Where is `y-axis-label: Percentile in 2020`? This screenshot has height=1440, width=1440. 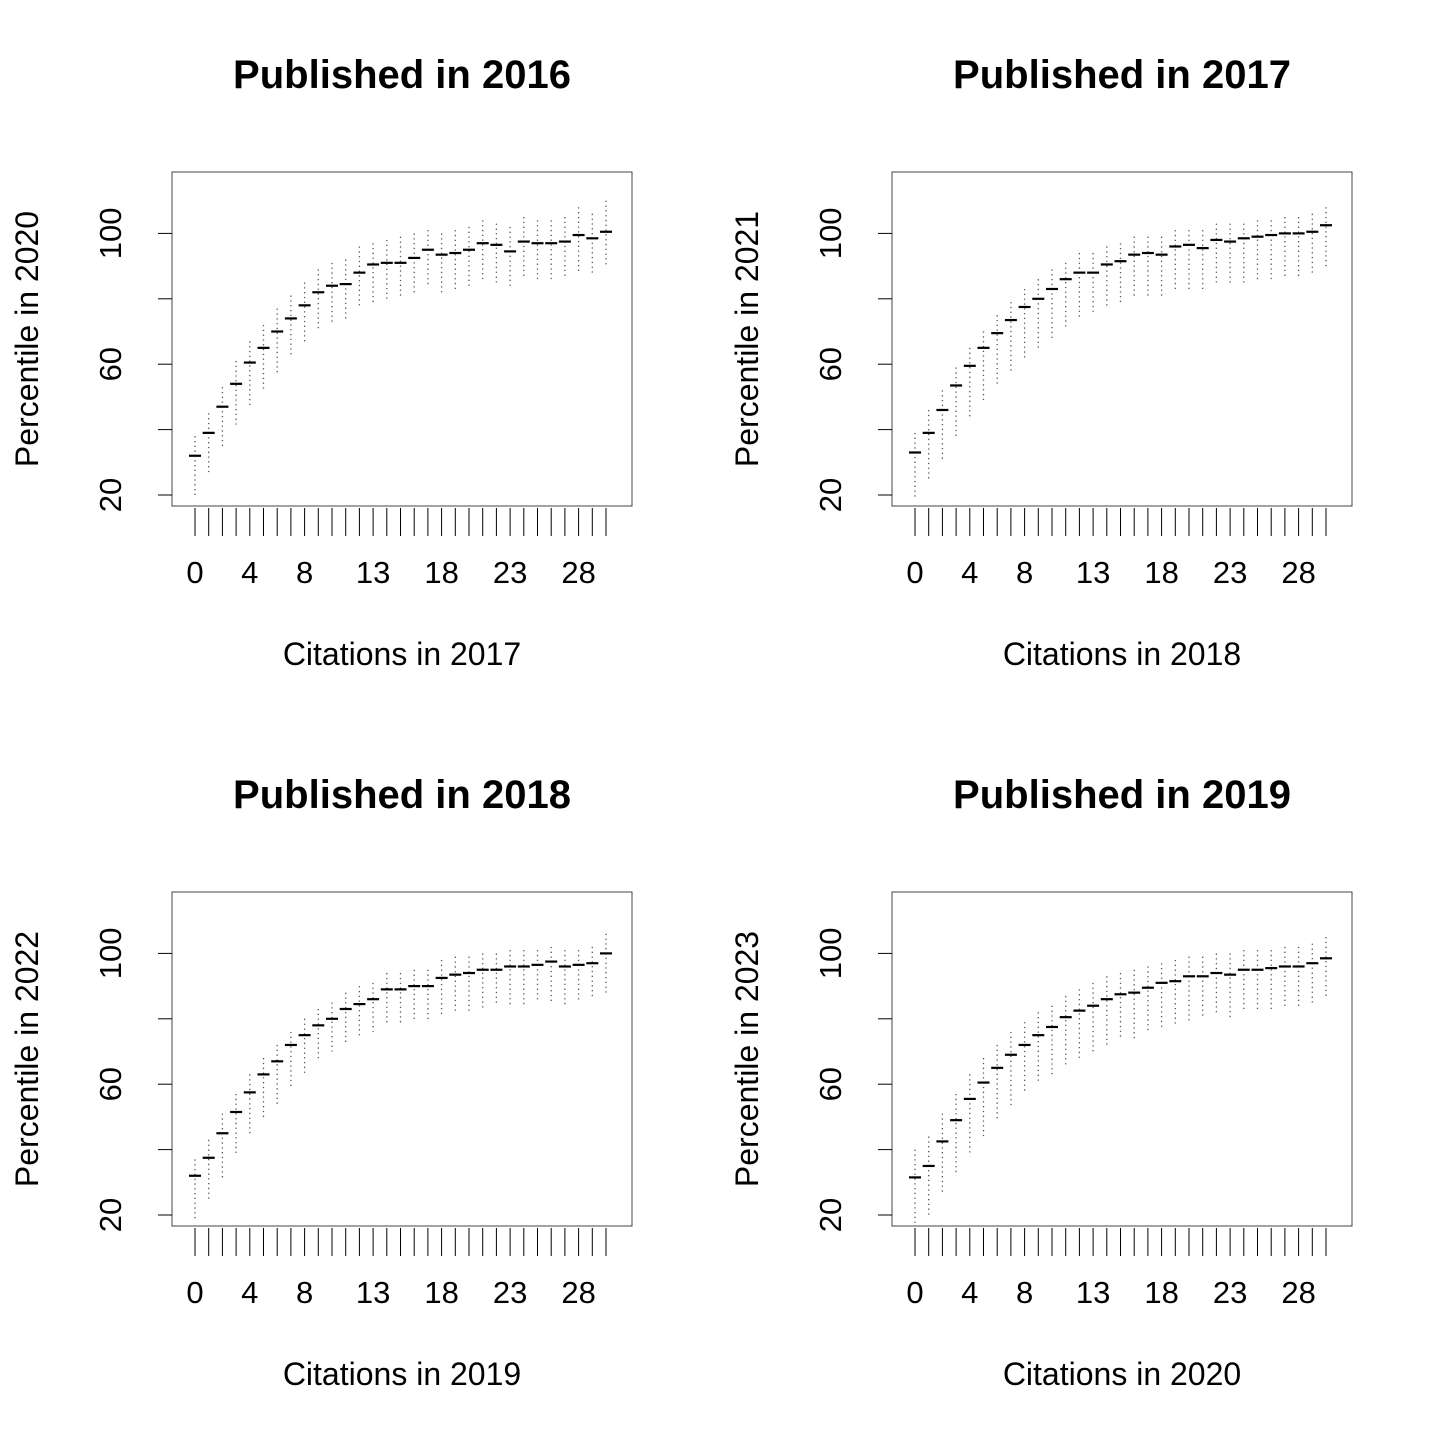 y-axis-label: Percentile in 2020 is located at coordinates (27, 339).